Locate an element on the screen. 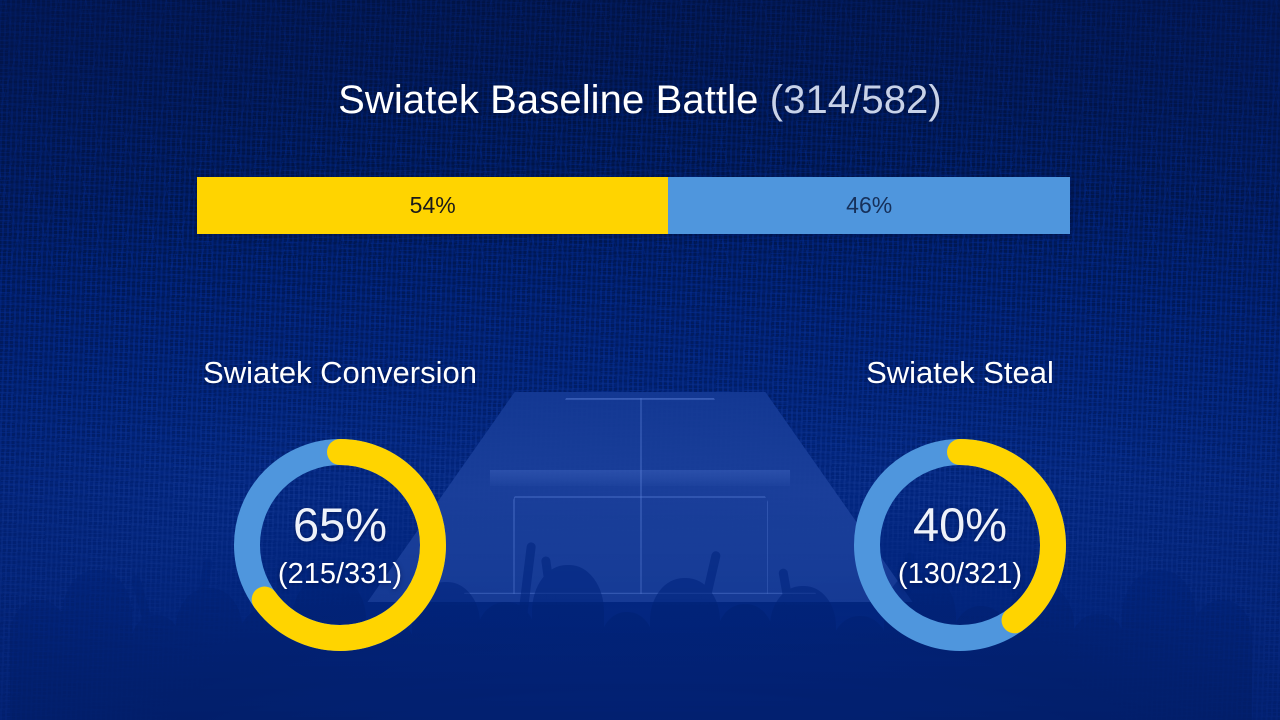  donut-svg-conversion is located at coordinates (340, 545).